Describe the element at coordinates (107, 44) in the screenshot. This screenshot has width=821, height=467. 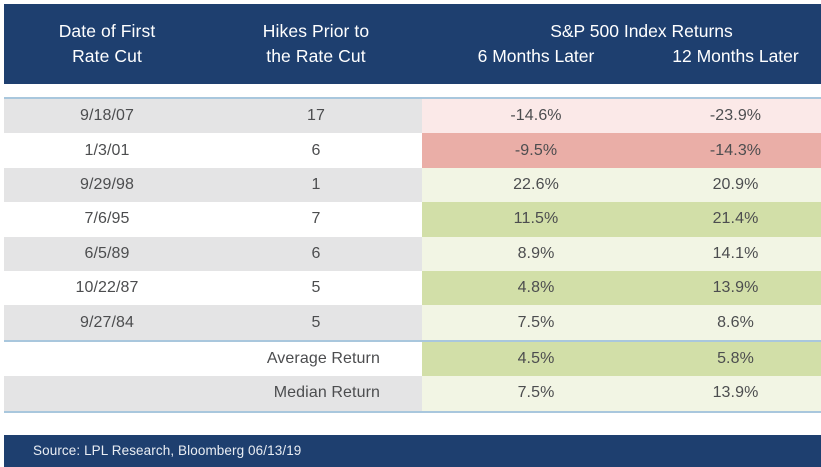
I see `header-date-of-first-rate-cut: Date of First Rate Cut` at that location.